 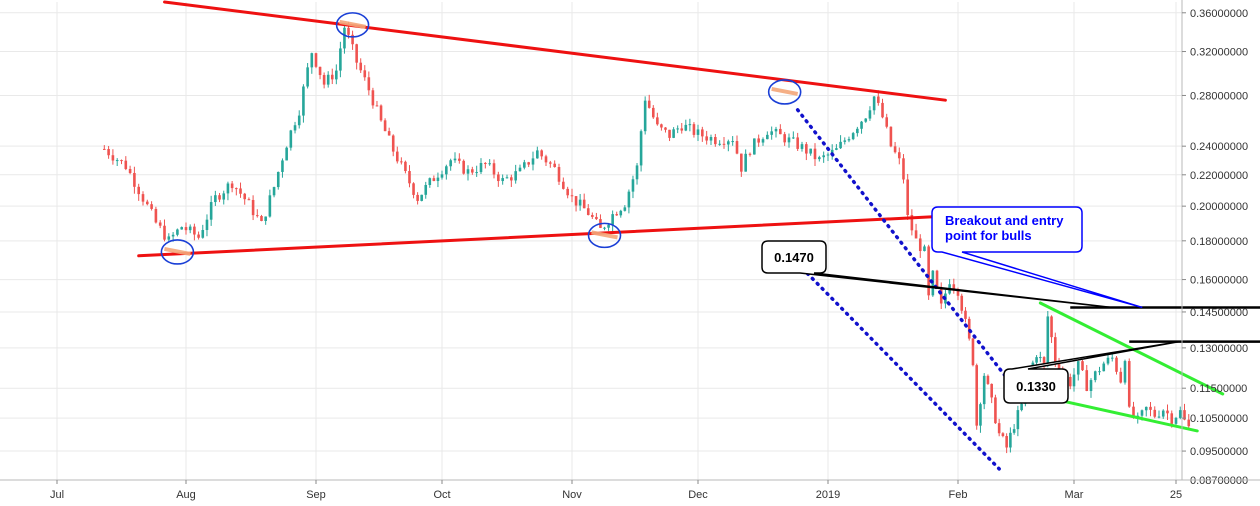 I want to click on y-tick-label: 0.36000000, so click(x=1219, y=14).